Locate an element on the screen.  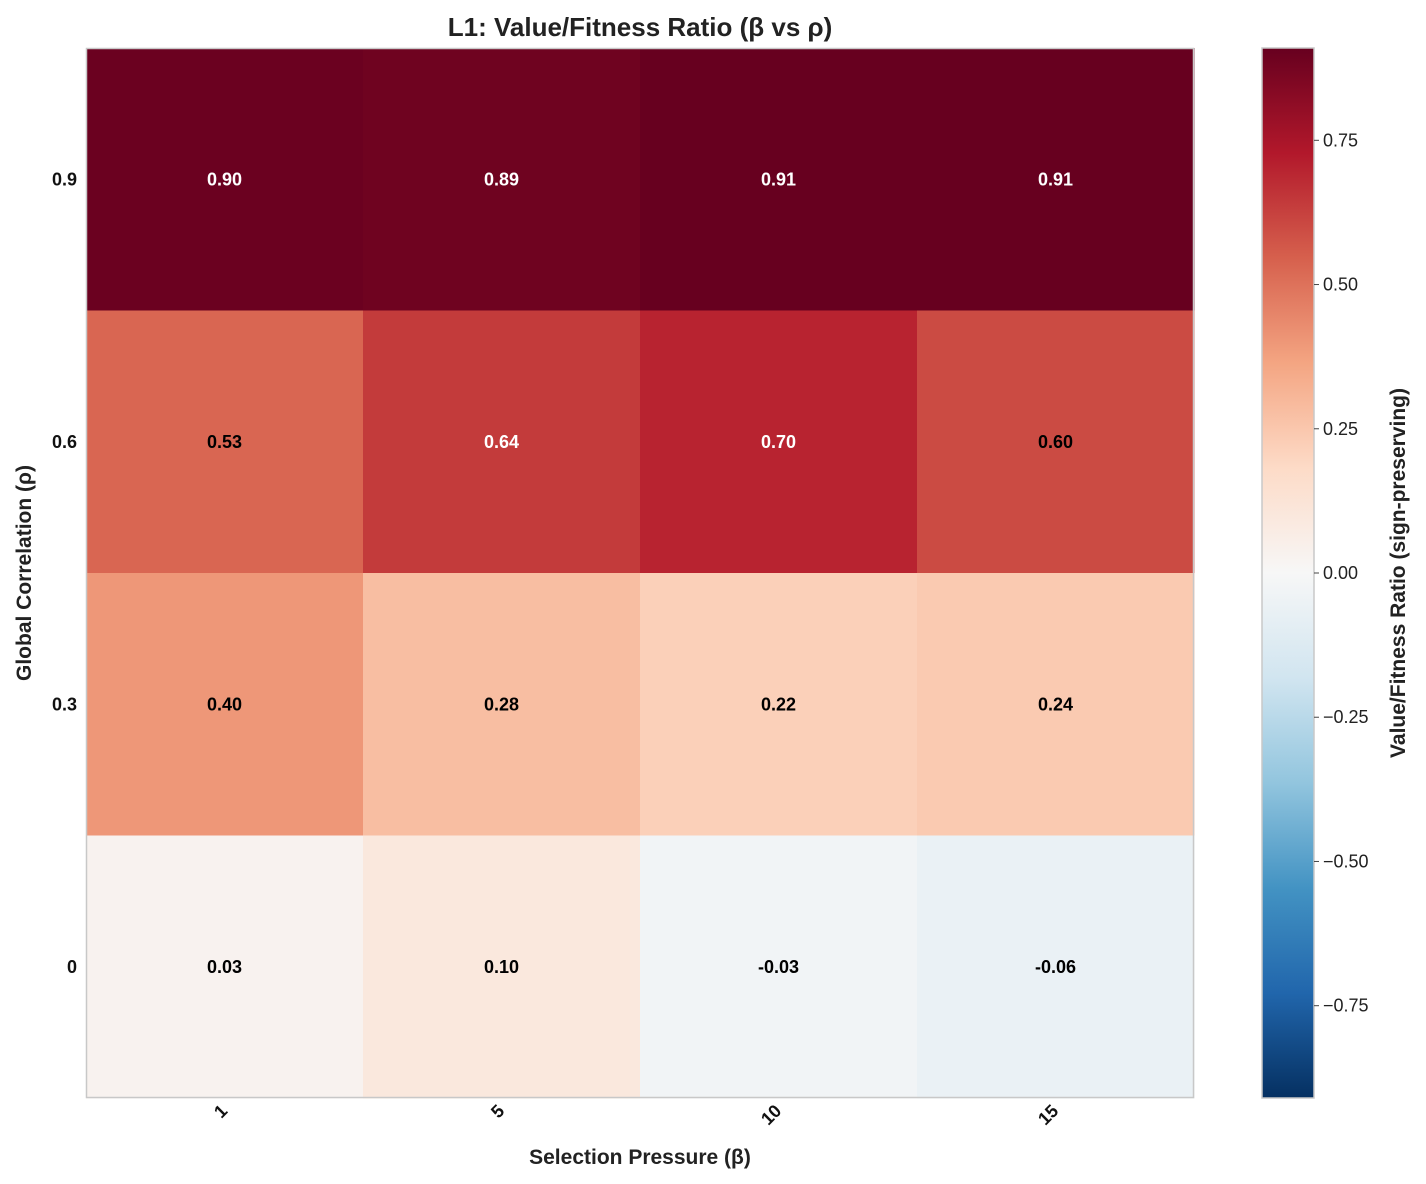
x-tick-label: 10 is located at coordinates (771, 1115).